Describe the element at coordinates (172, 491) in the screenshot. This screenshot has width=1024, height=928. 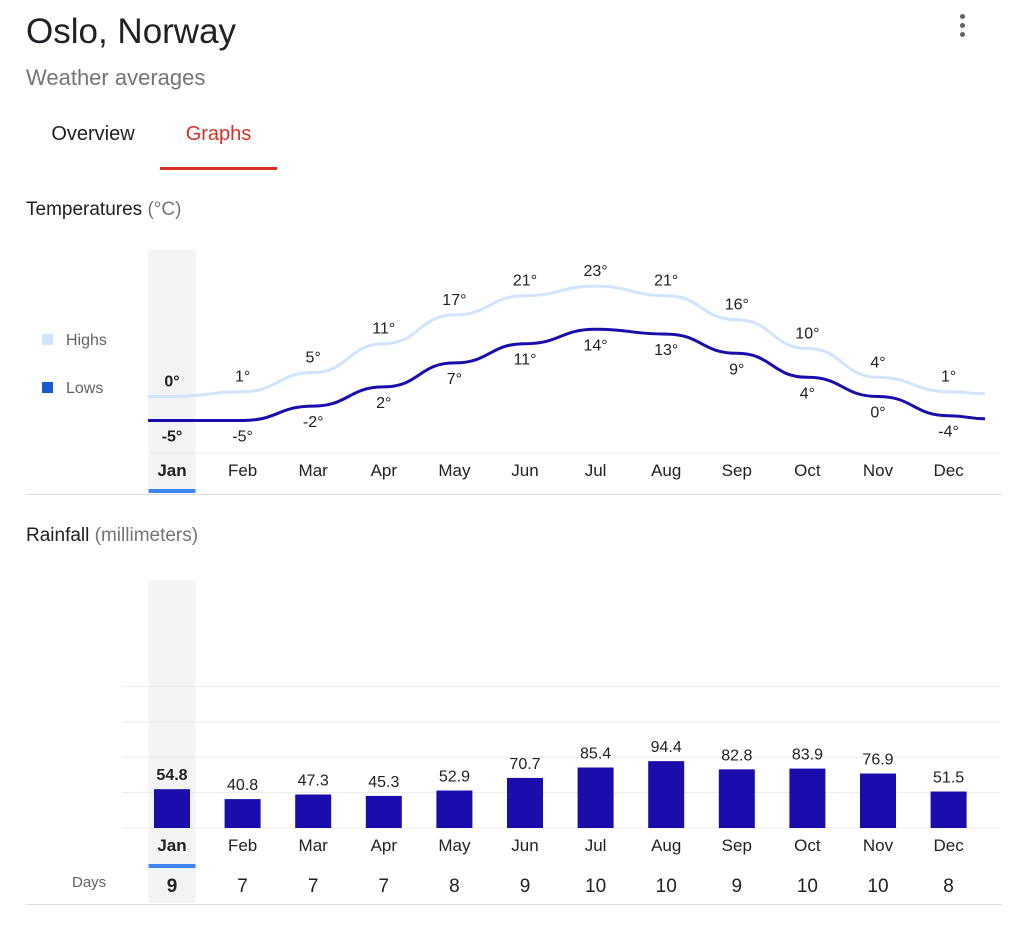
I see `selected-month-indicator-temperatures` at that location.